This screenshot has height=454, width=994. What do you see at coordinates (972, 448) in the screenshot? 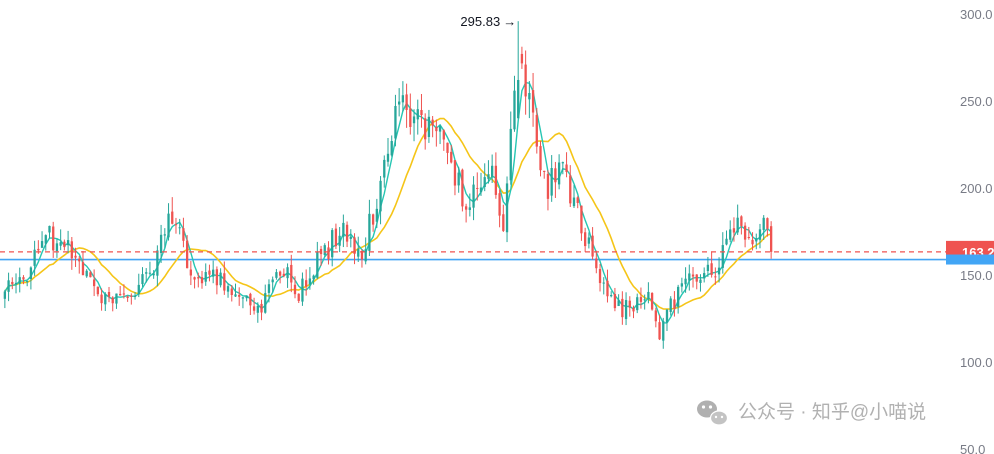
I see `y-tick-label: 50.0` at bounding box center [972, 448].